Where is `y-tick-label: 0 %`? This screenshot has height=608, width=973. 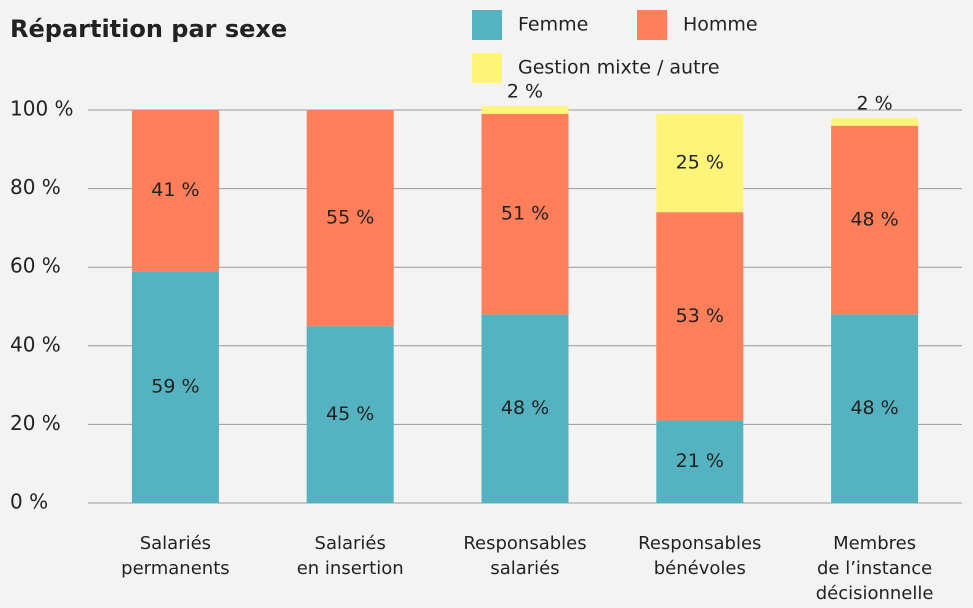
y-tick-label: 0 % is located at coordinates (29, 502).